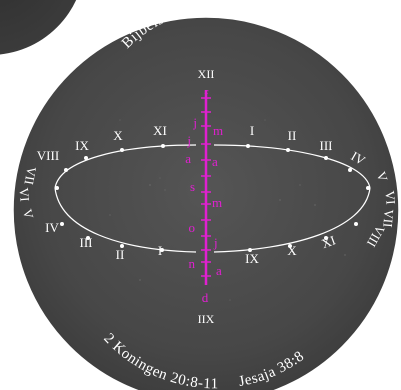  What do you see at coordinates (218, 130) in the screenshot?
I see `month-right-2: m` at bounding box center [218, 130].